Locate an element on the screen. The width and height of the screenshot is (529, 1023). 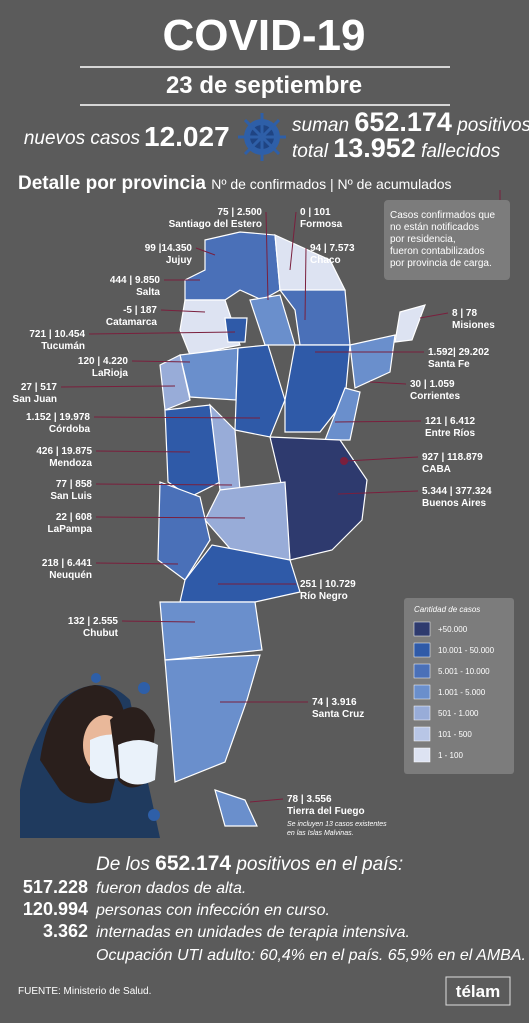
province-name: Corrientes is located at coordinates (435, 396).